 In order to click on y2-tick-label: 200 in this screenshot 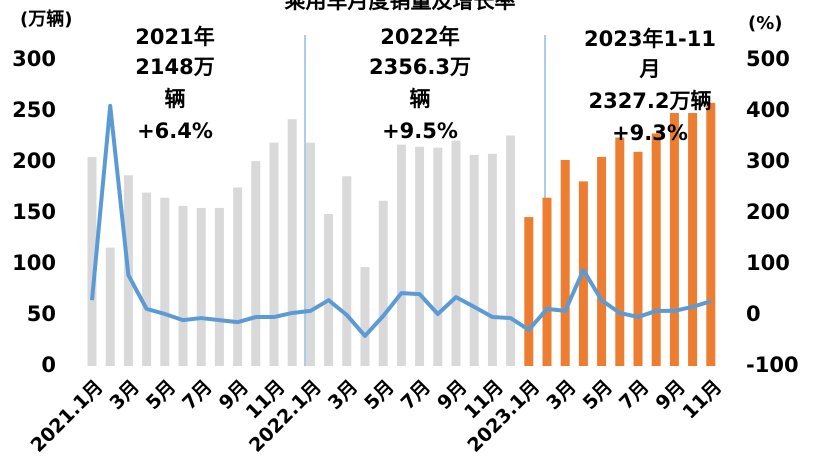, I will do `click(768, 212)`.